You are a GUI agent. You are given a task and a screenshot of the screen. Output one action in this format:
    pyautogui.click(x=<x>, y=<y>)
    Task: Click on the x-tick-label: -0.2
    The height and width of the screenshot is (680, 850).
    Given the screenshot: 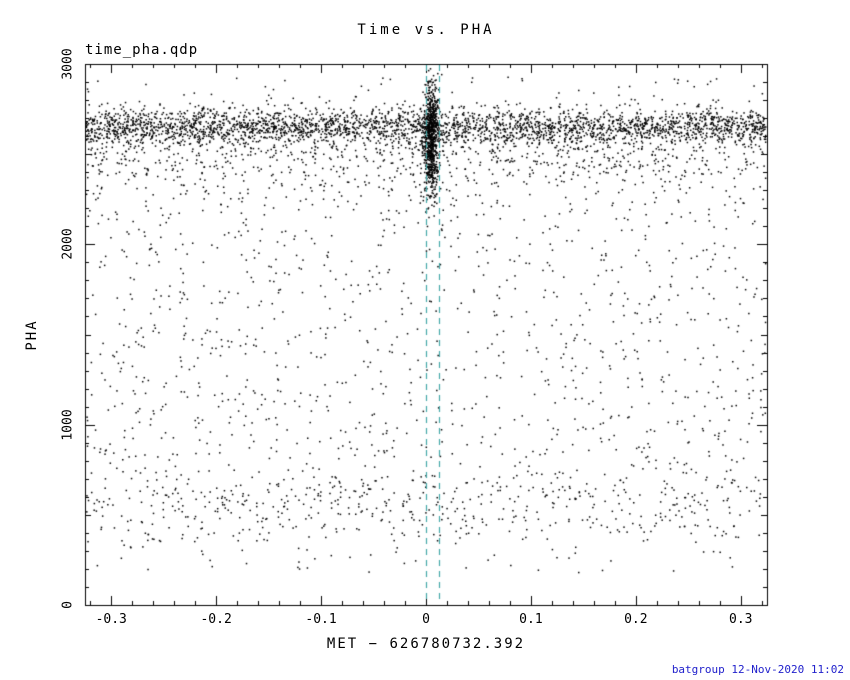 What is the action you would take?
    pyautogui.click(x=216, y=619)
    